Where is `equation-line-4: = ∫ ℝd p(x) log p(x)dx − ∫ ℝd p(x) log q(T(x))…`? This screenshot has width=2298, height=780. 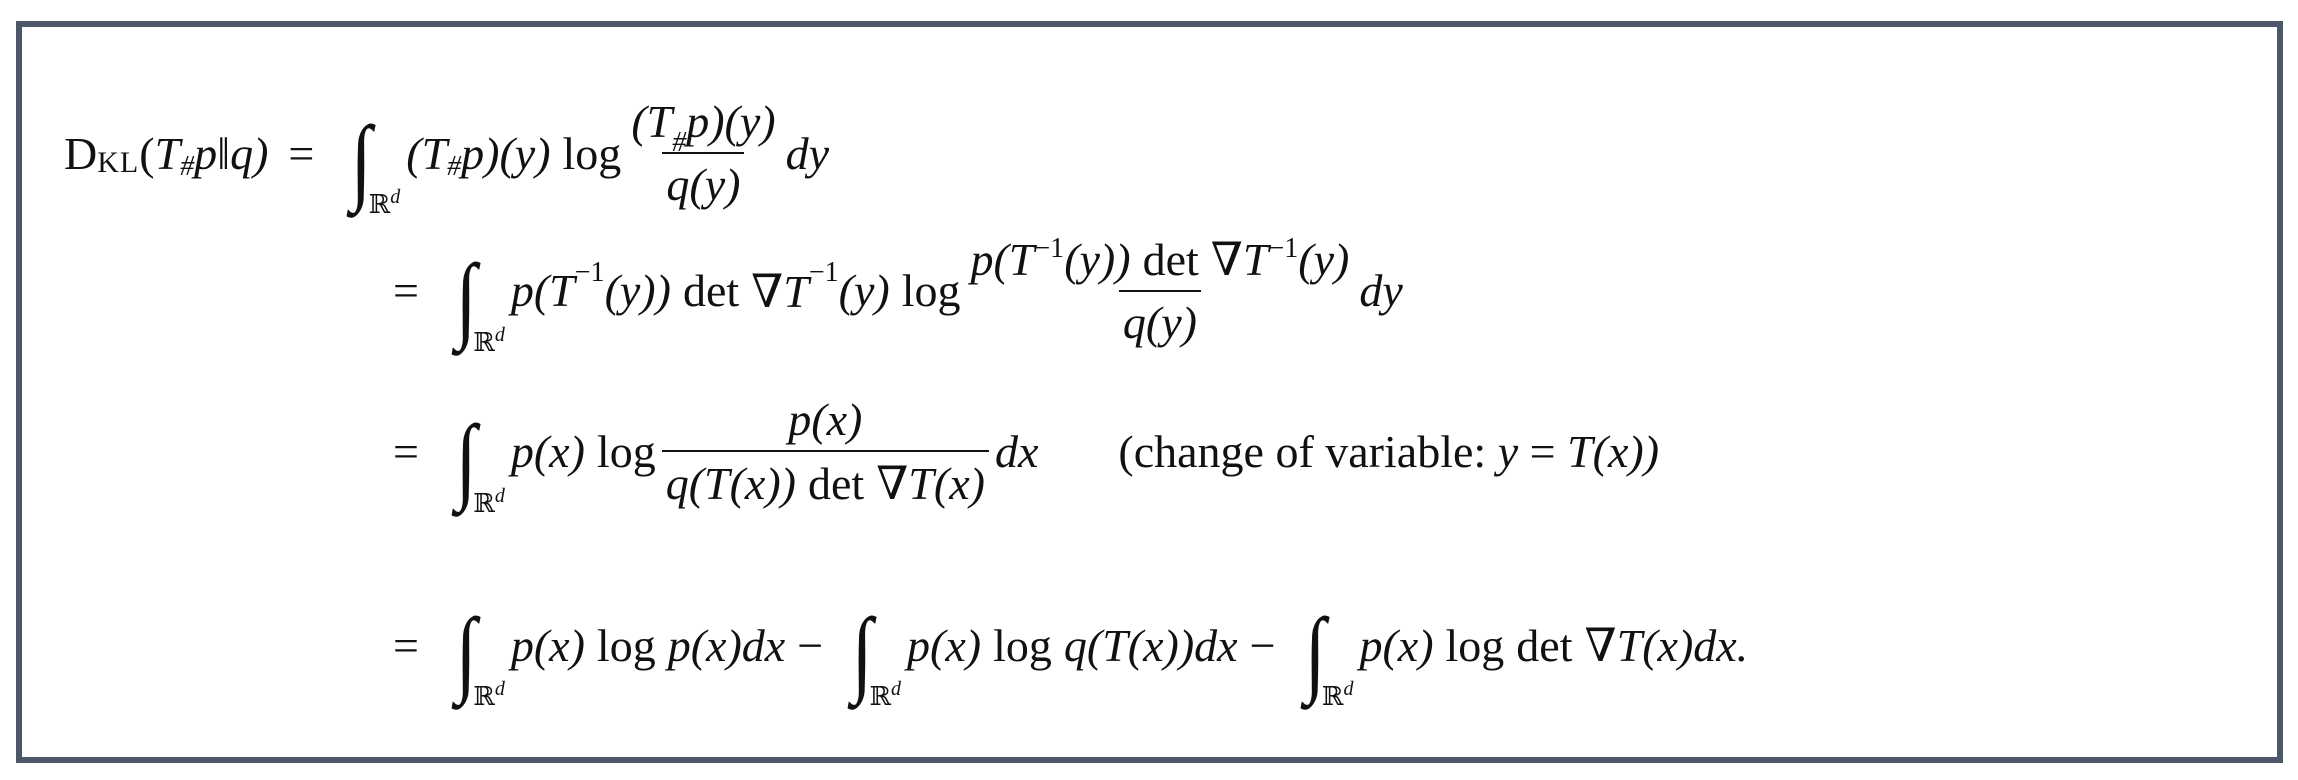
equation-line-4: = ∫ ℝd p(x) log p(x)dx − ∫ ℝd p(x) log q(T(x))… is located at coordinates (1060, 651).